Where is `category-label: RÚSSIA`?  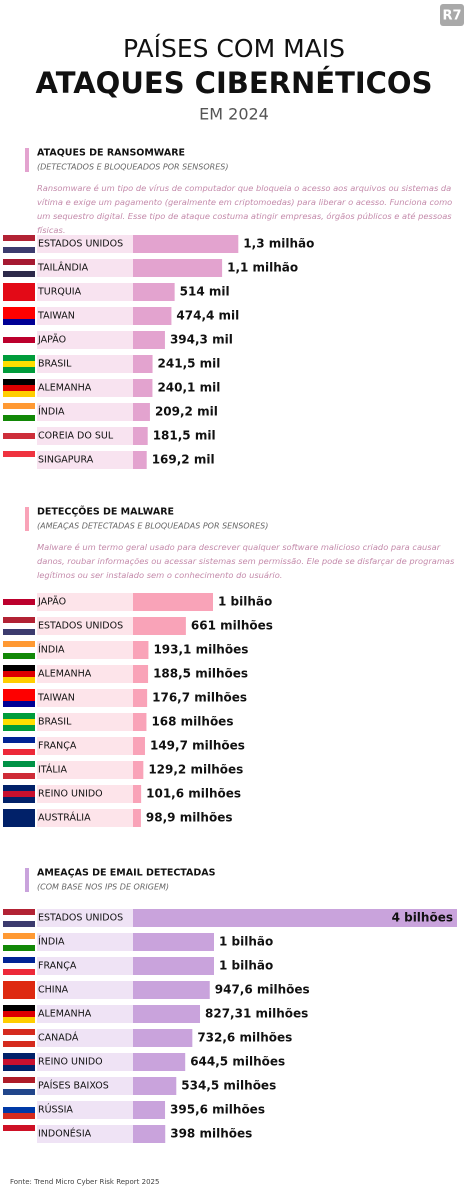 category-label: RÚSSIA is located at coordinates (55, 1110).